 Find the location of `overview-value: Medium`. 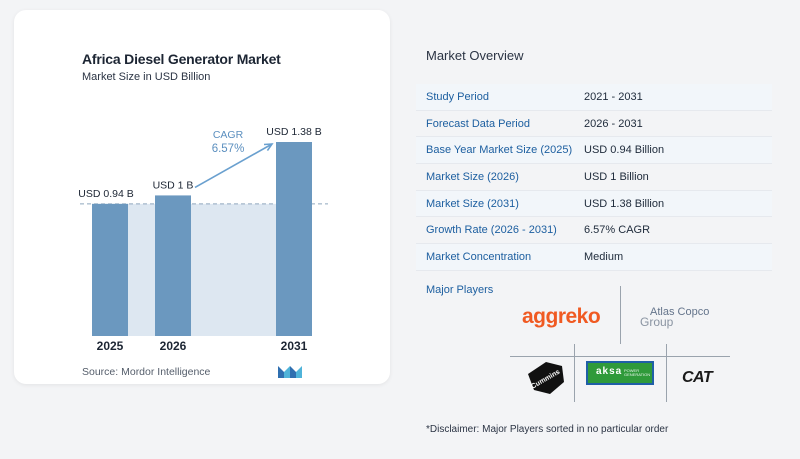

overview-value: Medium is located at coordinates (604, 256).